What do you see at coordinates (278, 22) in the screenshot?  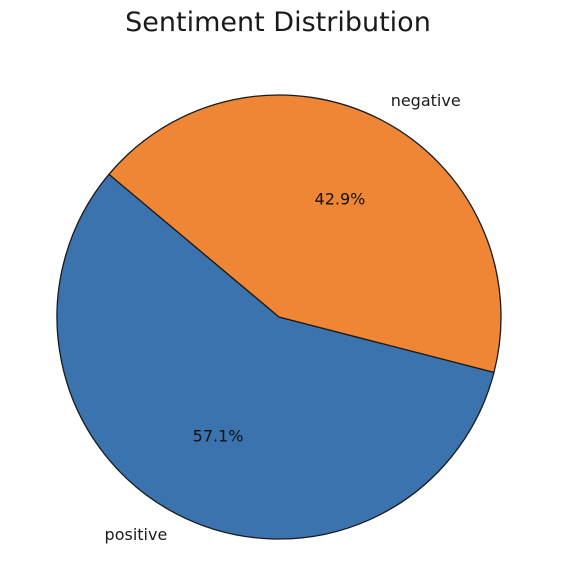 I see `chart-title: Sentiment Distribution` at bounding box center [278, 22].